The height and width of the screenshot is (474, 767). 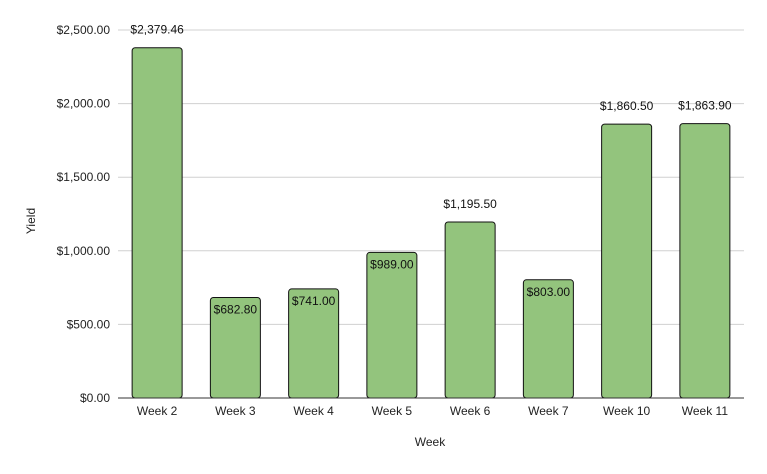 I want to click on y-tick-label: $500.00, so click(x=89, y=324).